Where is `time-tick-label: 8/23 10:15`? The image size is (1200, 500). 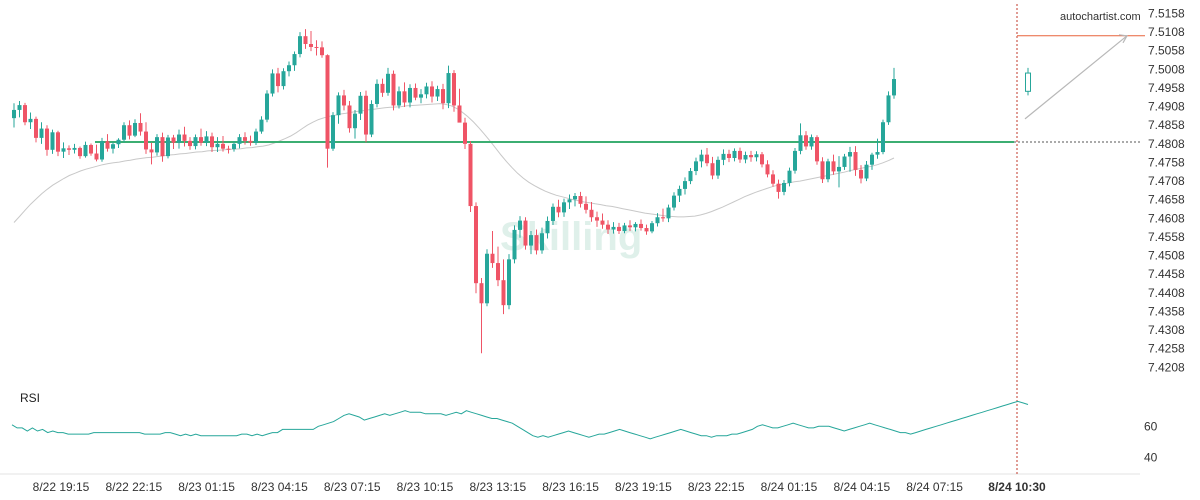
time-tick-label: 8/23 10:15 is located at coordinates (425, 487).